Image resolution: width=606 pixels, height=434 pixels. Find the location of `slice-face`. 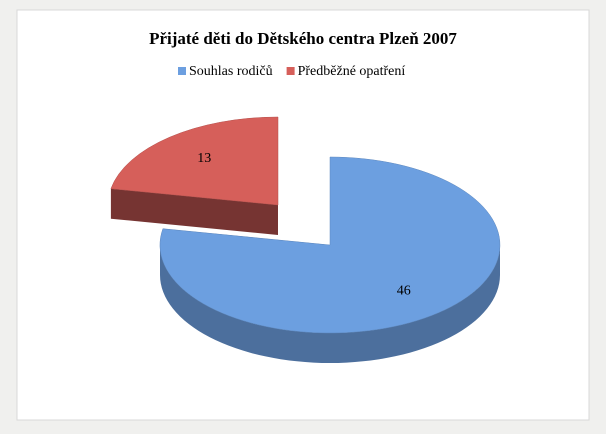

slice-face is located at coordinates (194, 211).